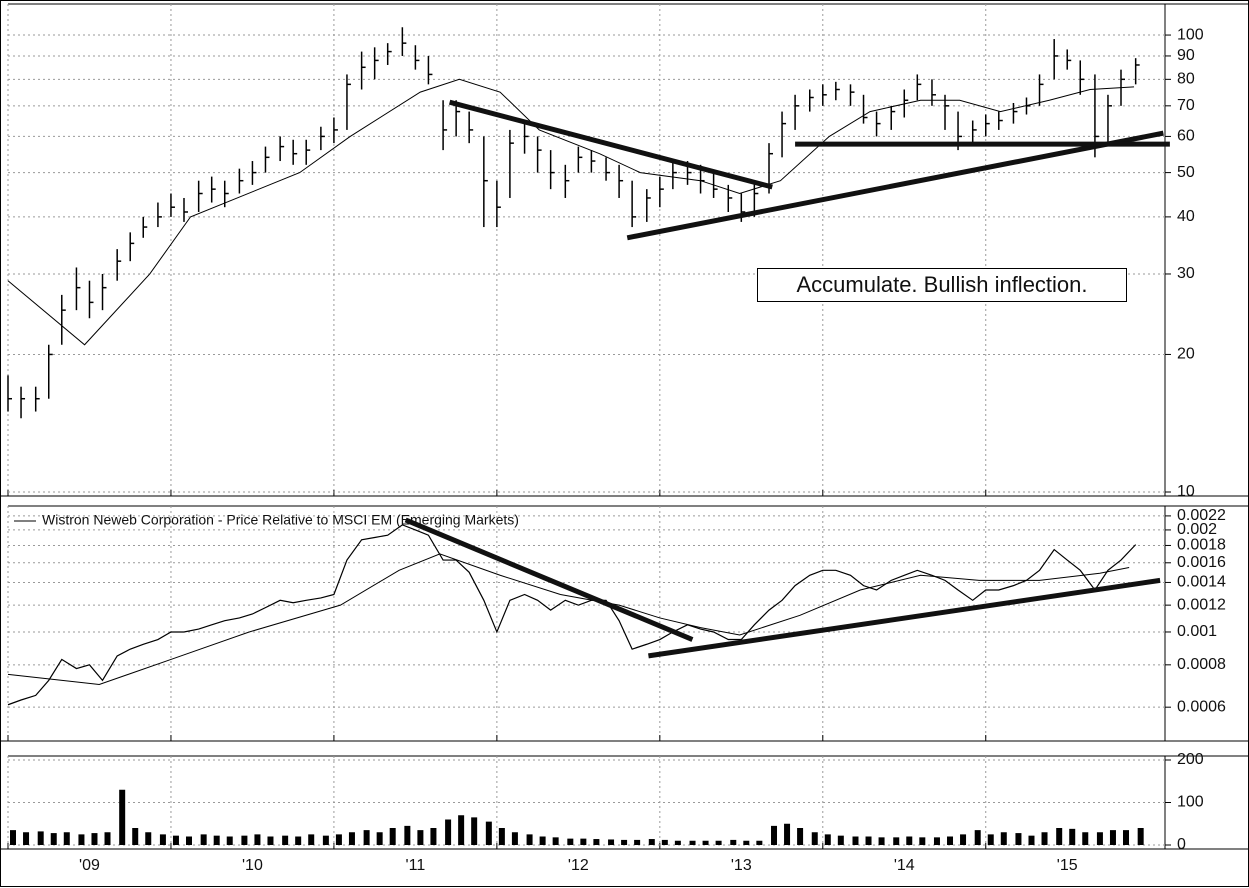 Image resolution: width=1249 pixels, height=888 pixels. What do you see at coordinates (1186, 172) in the screenshot?
I see `y-tick-label: 50` at bounding box center [1186, 172].